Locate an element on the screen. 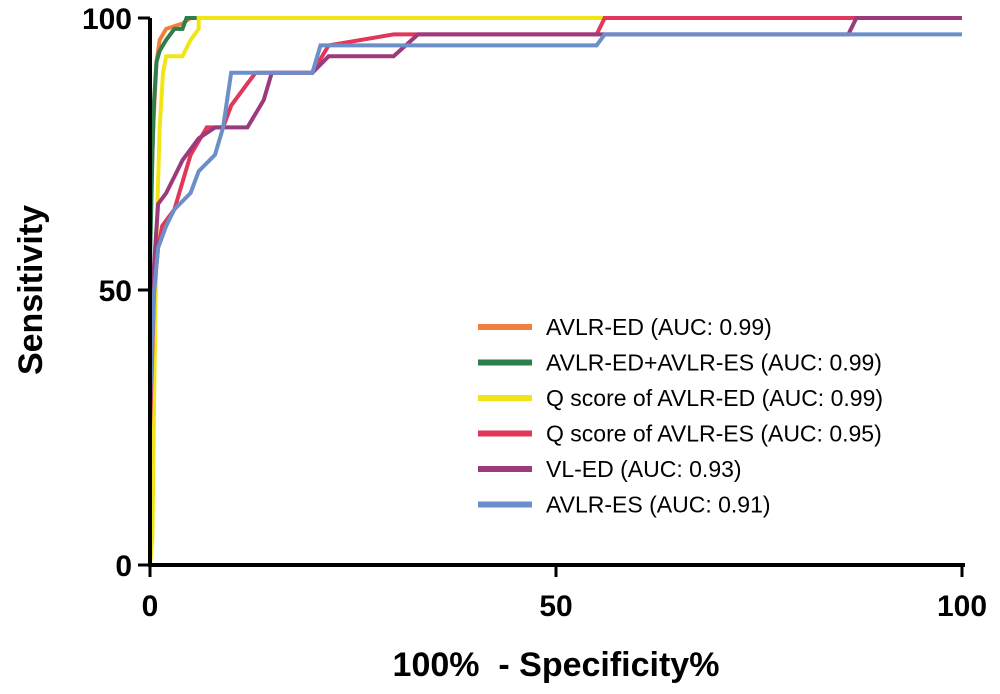 The width and height of the screenshot is (1000, 694). y-axis-title: Sensitivity is located at coordinates (31, 290).